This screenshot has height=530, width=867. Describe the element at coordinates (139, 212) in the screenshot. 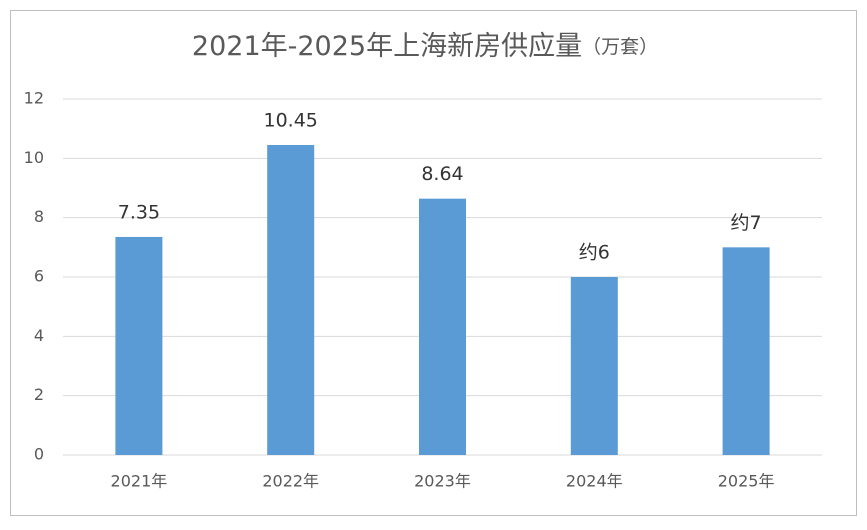

I see `value-label: 7.35` at that location.